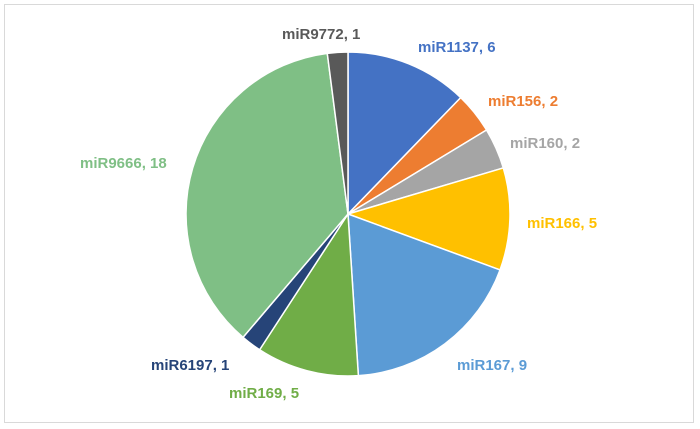  What do you see at coordinates (562, 223) in the screenshot?
I see `data-label-mir166: miR166, 5` at bounding box center [562, 223].